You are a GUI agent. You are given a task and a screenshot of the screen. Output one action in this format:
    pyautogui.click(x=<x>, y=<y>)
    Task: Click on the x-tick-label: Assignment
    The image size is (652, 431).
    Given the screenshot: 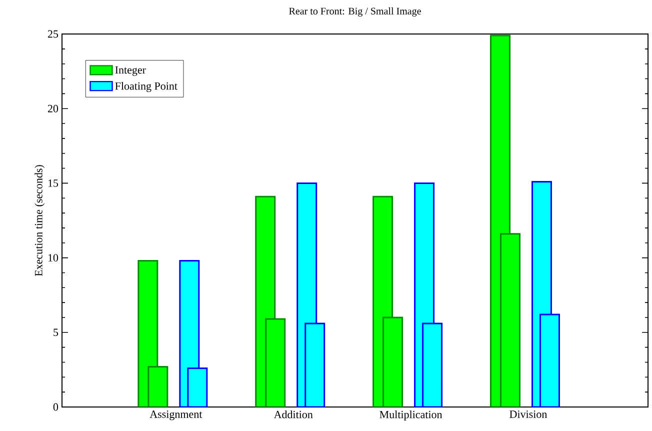 What is the action you would take?
    pyautogui.click(x=176, y=415)
    